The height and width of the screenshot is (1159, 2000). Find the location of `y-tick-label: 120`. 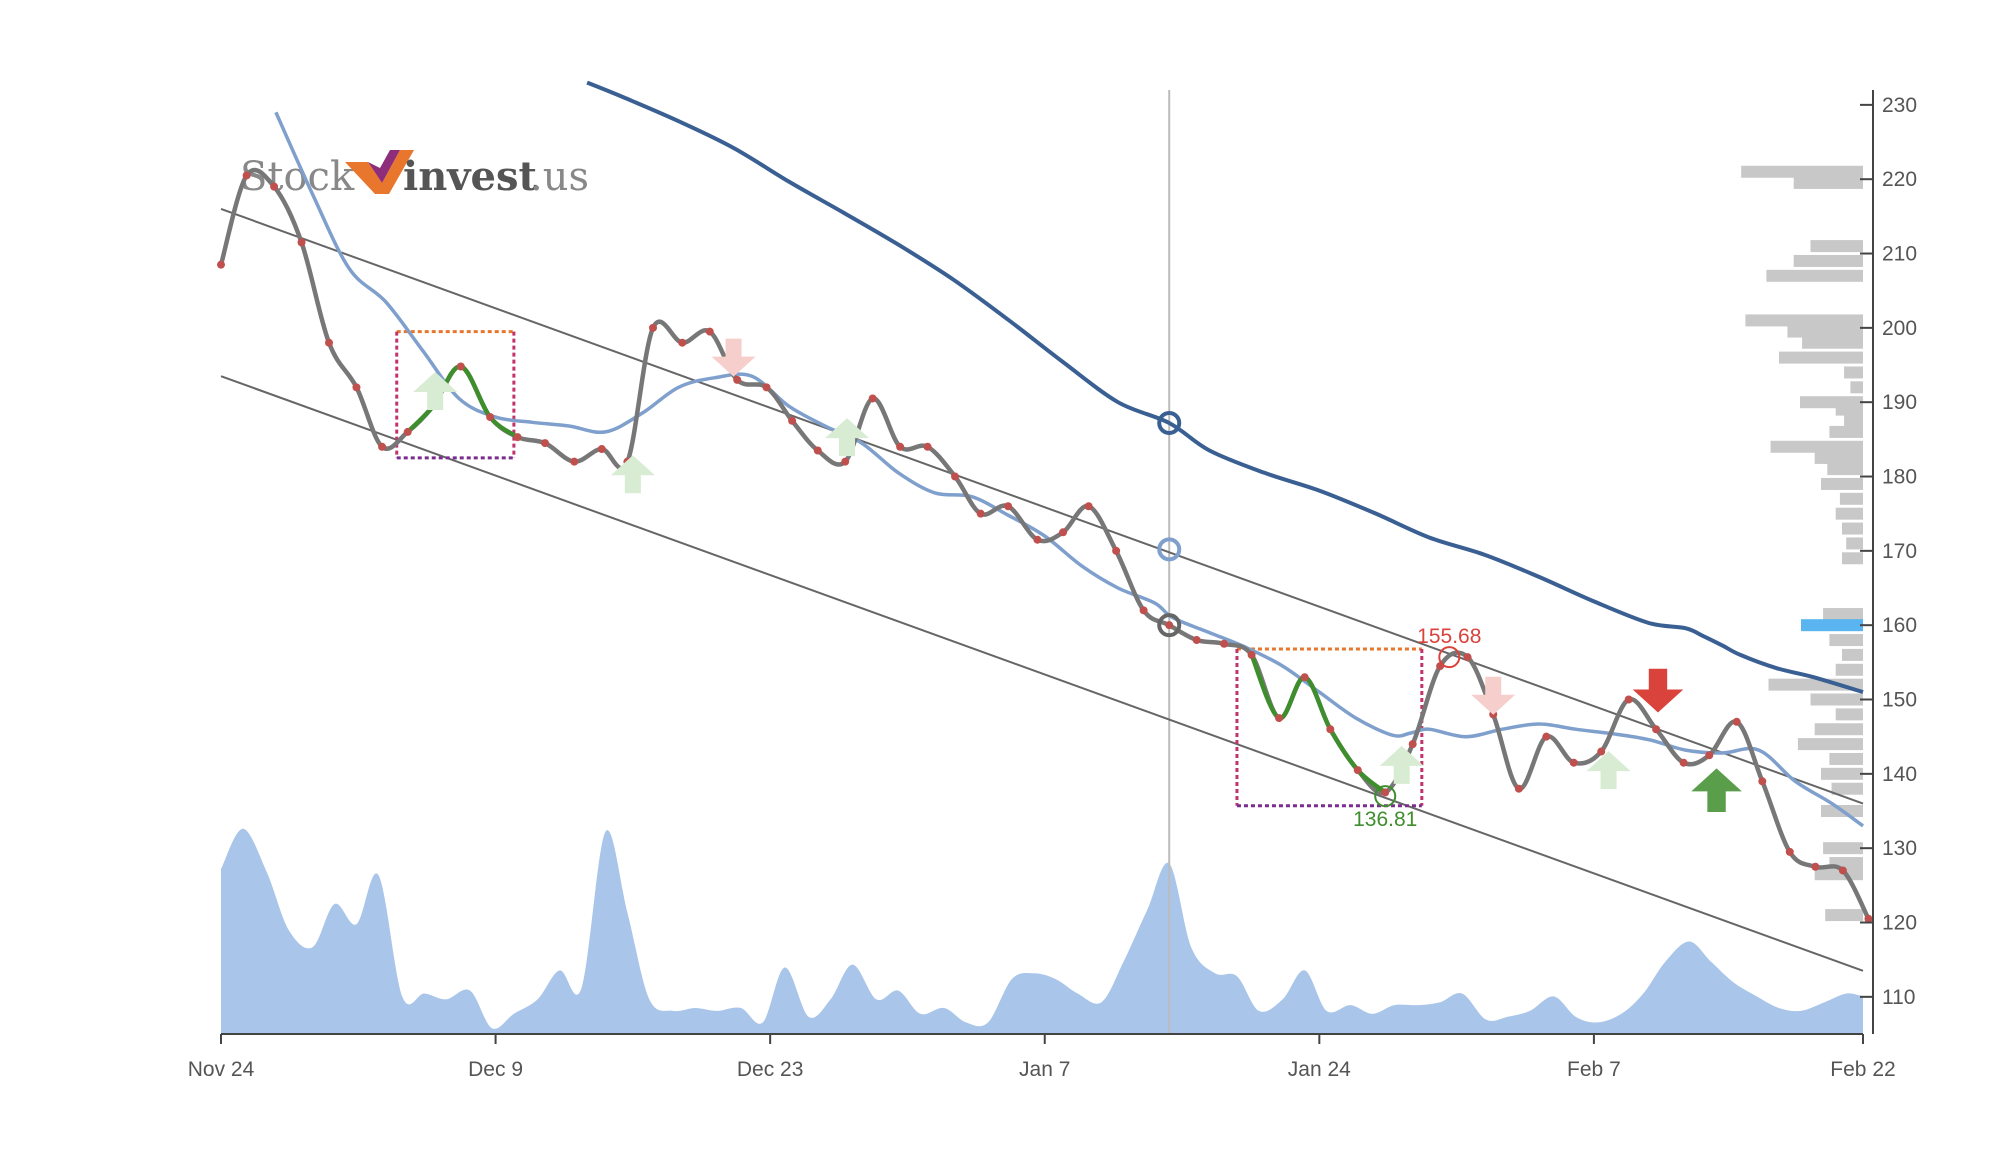

y-tick-label: 120 is located at coordinates (1899, 923).